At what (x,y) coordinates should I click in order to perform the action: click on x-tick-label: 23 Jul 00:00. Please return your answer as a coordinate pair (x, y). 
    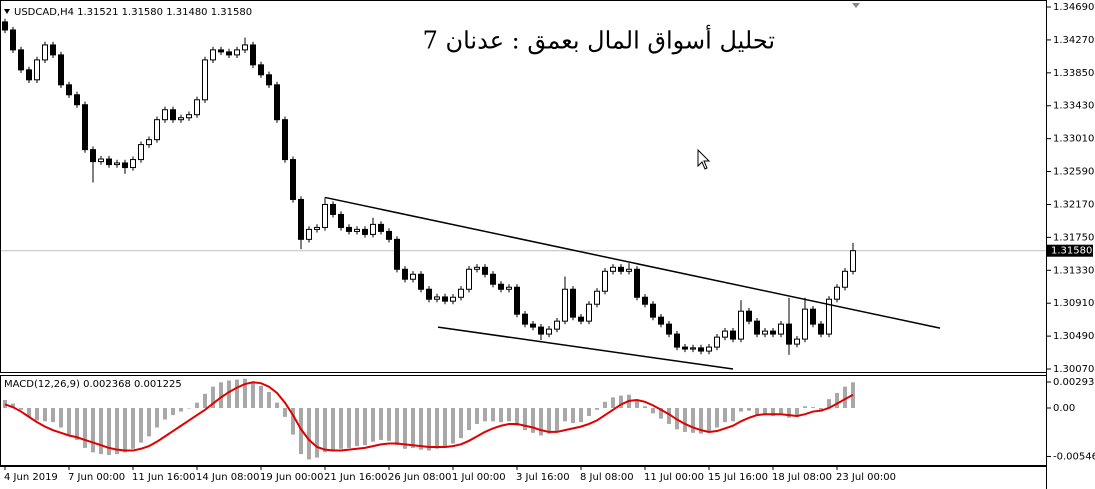
    Looking at the image, I should click on (866, 477).